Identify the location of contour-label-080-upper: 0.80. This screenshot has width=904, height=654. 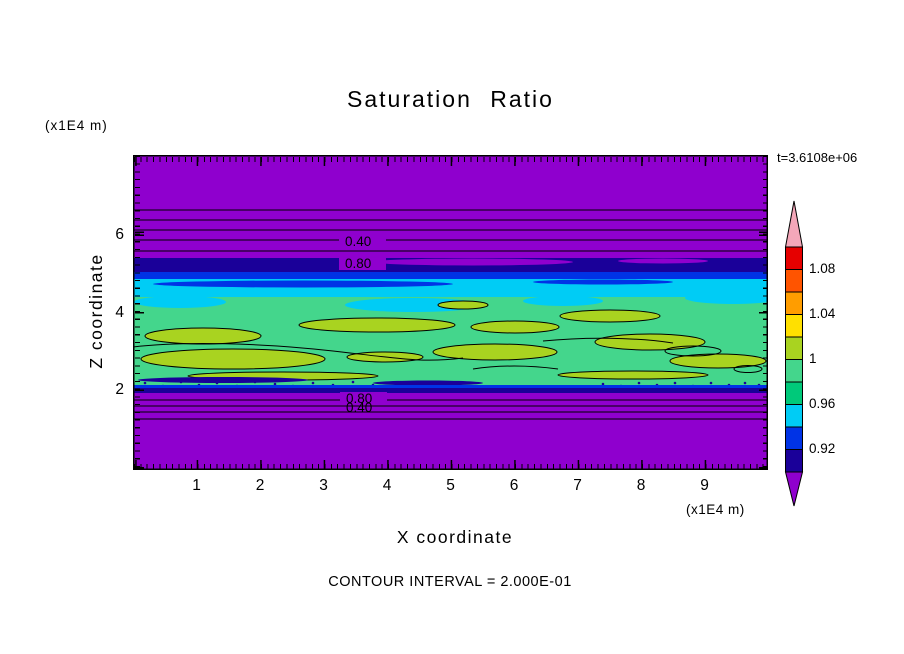
(358, 263).